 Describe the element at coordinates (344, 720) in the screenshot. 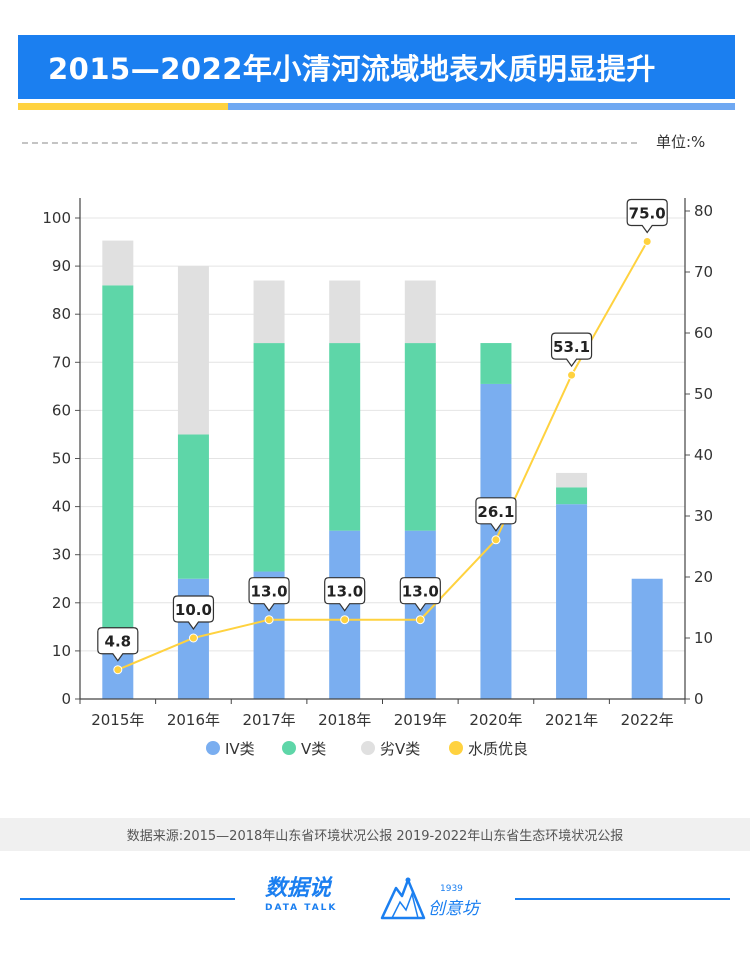

I see `x-tick-label: 2018年` at that location.